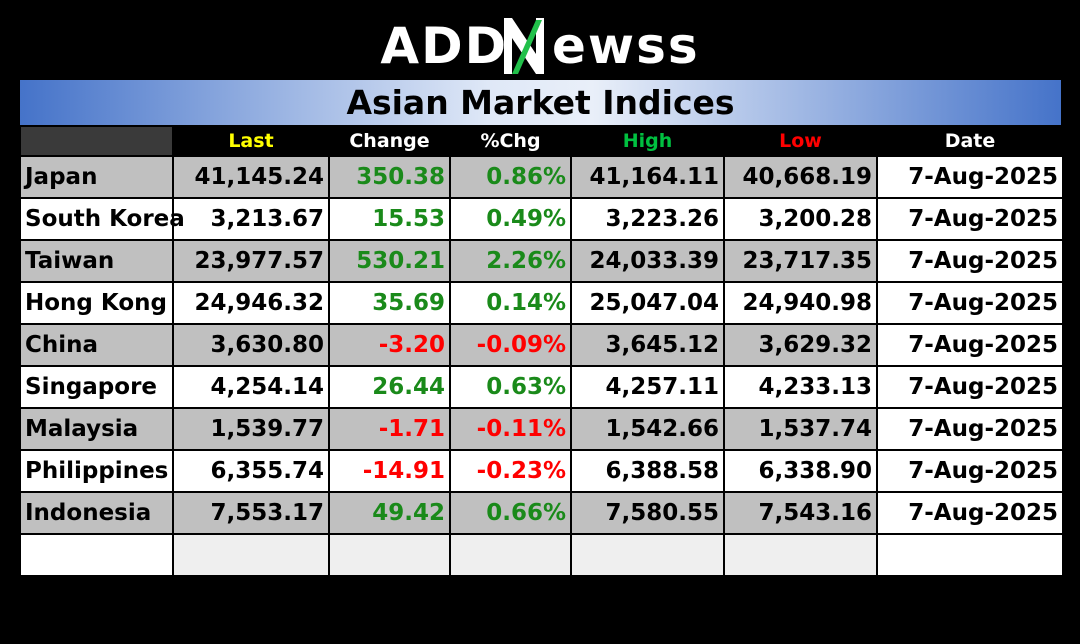 This screenshot has width=1080, height=644. What do you see at coordinates (389, 429) in the screenshot?
I see `change-cell: -1.71` at bounding box center [389, 429].